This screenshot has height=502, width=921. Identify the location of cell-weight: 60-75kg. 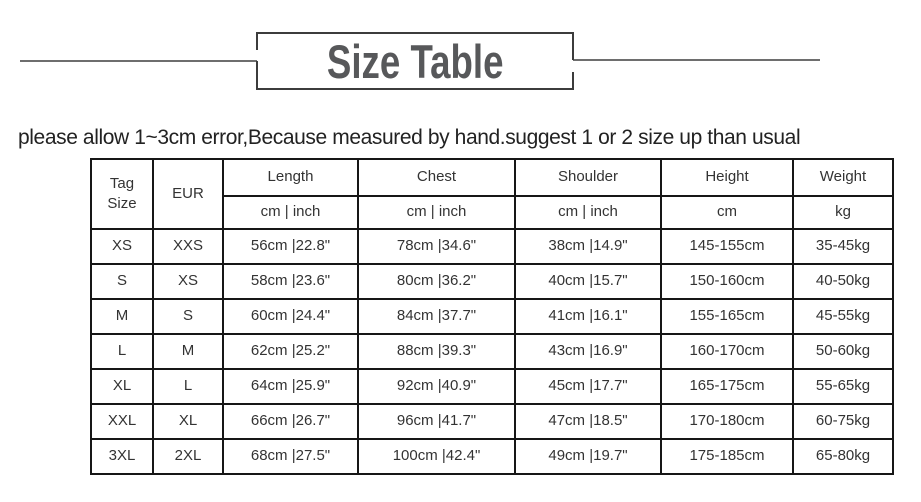
(843, 421).